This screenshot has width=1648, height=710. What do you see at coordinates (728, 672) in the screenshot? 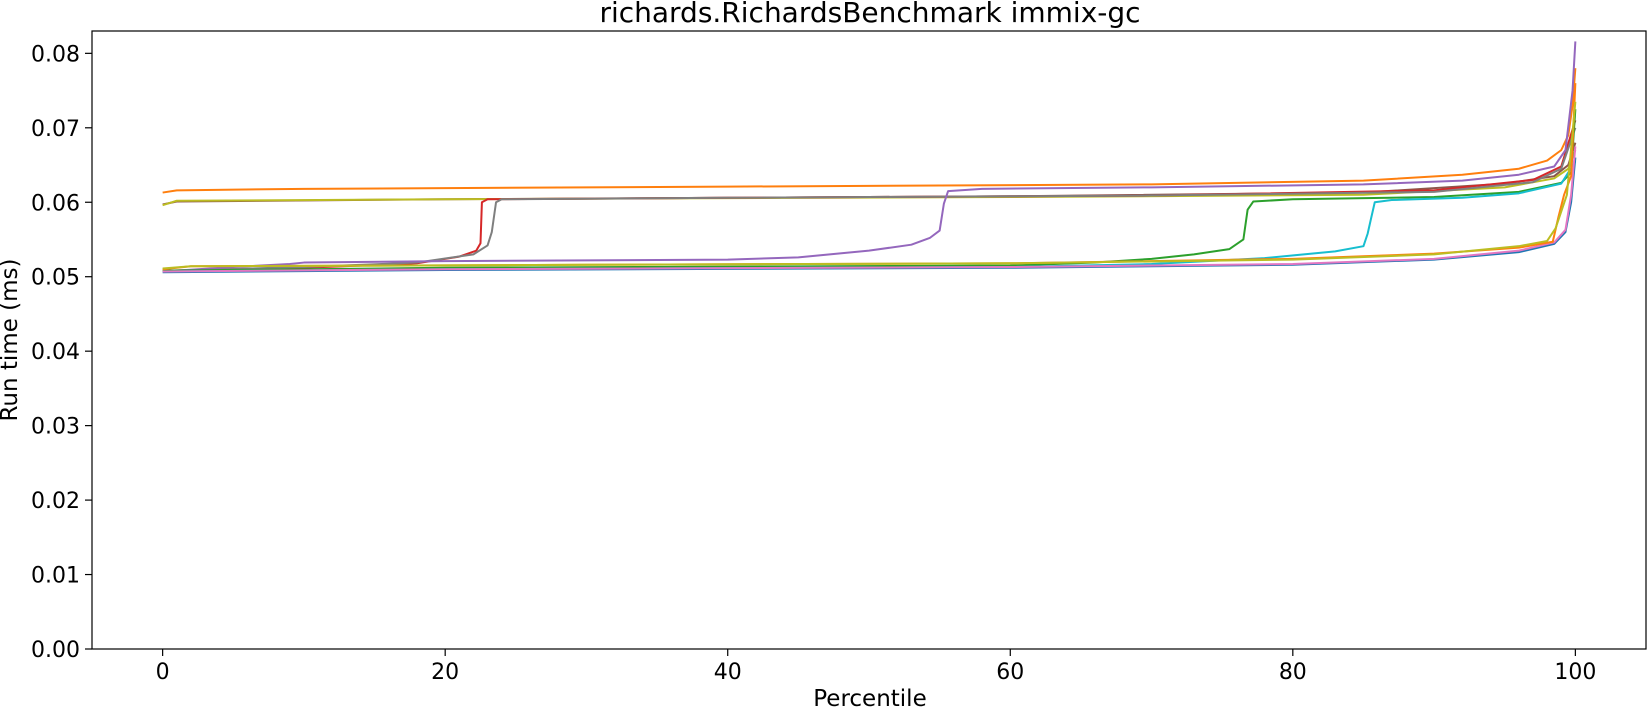
I see `x-tick-label: 40` at bounding box center [728, 672].